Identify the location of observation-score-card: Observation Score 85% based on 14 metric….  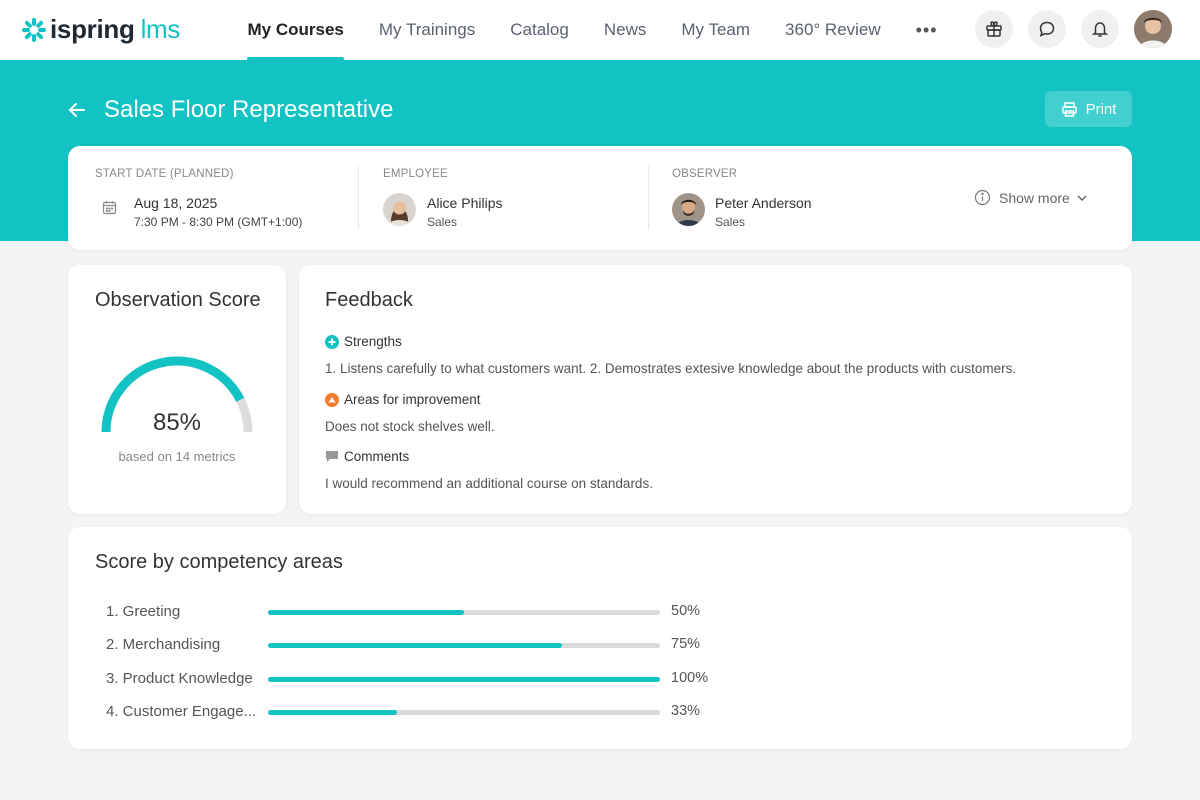
(177, 389).